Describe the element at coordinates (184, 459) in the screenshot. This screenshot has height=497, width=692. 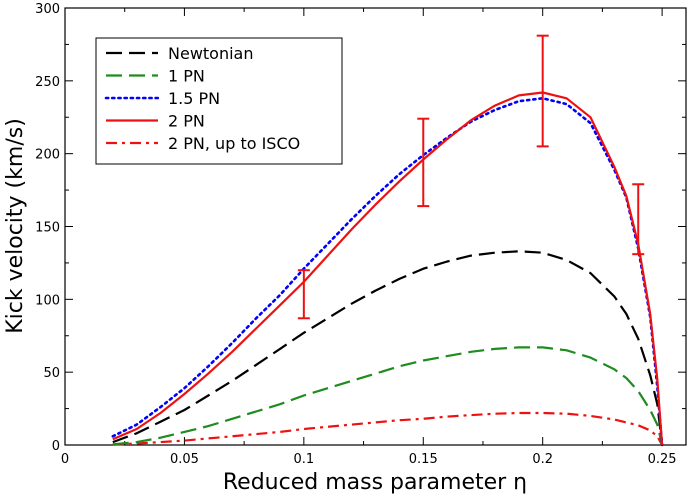
I see `x-tick-label: 0.05` at that location.